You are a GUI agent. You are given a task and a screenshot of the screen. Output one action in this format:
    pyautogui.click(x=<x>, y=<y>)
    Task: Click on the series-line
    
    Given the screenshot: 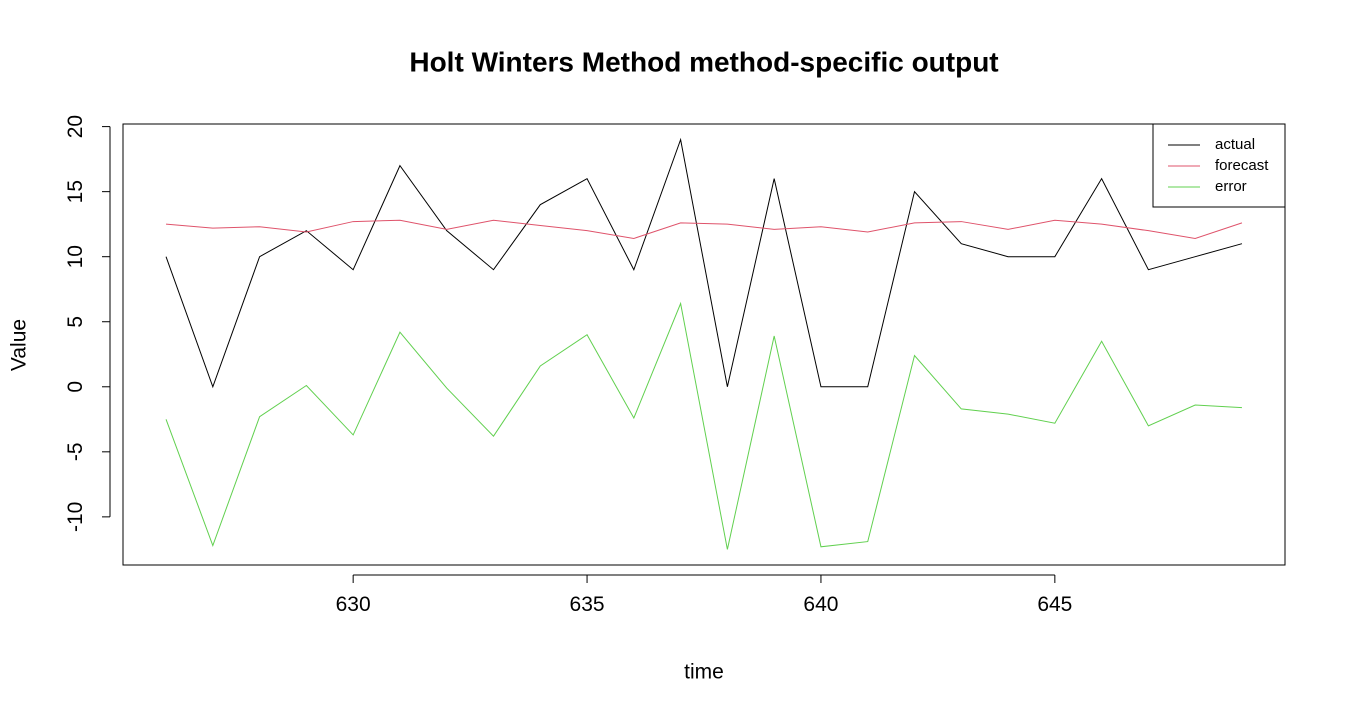 What is the action you would take?
    pyautogui.click(x=704, y=229)
    